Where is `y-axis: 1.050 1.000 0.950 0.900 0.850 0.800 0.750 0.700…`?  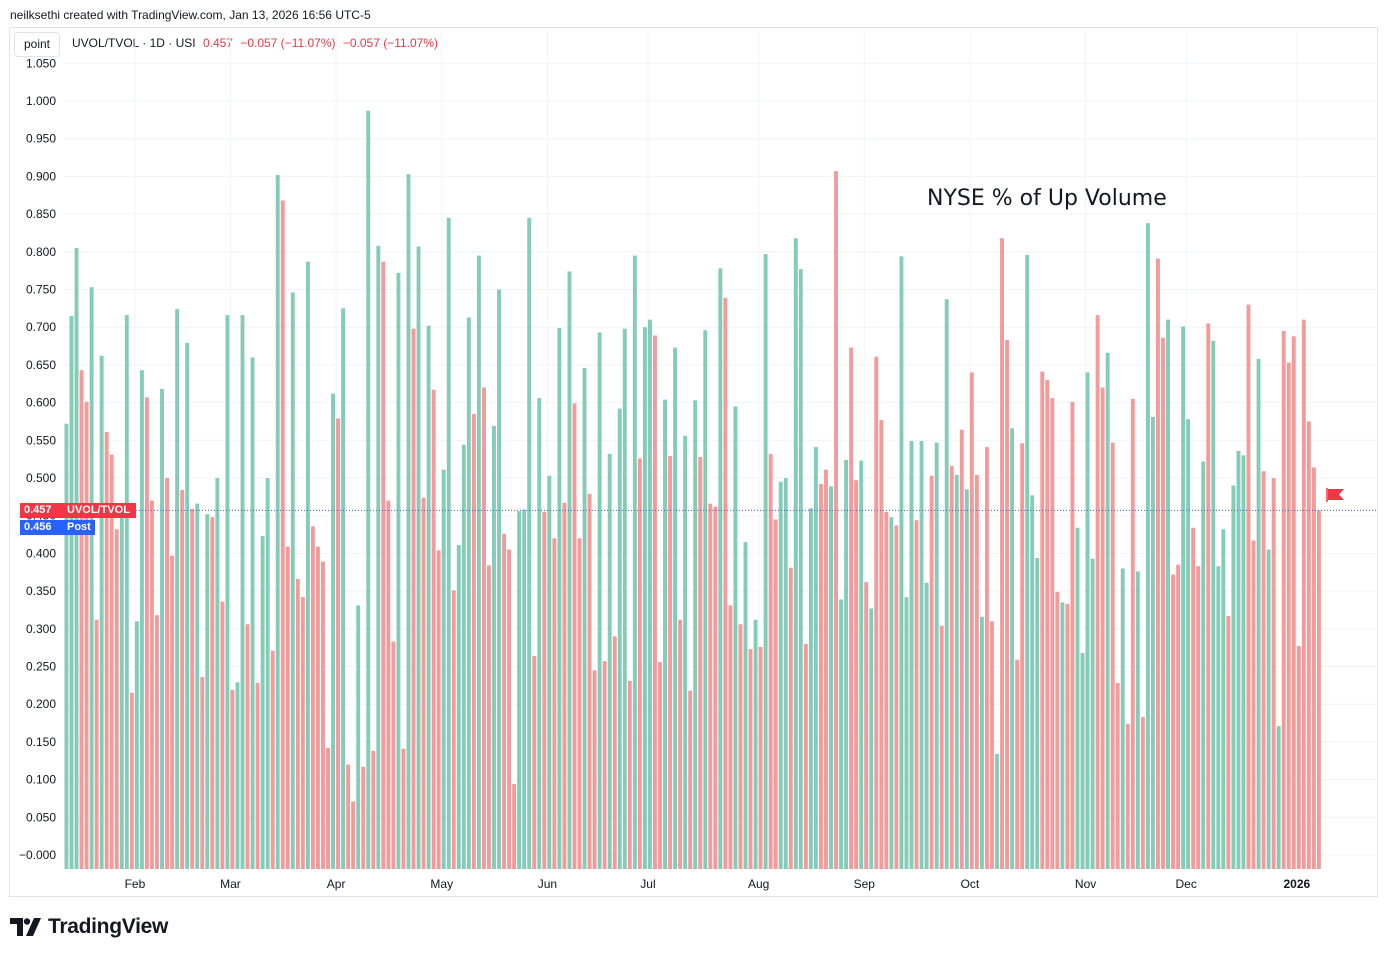
y-axis: 1.050 1.000 0.950 0.900 0.850 0.800 0.750 0.700… is located at coordinates (37, 459).